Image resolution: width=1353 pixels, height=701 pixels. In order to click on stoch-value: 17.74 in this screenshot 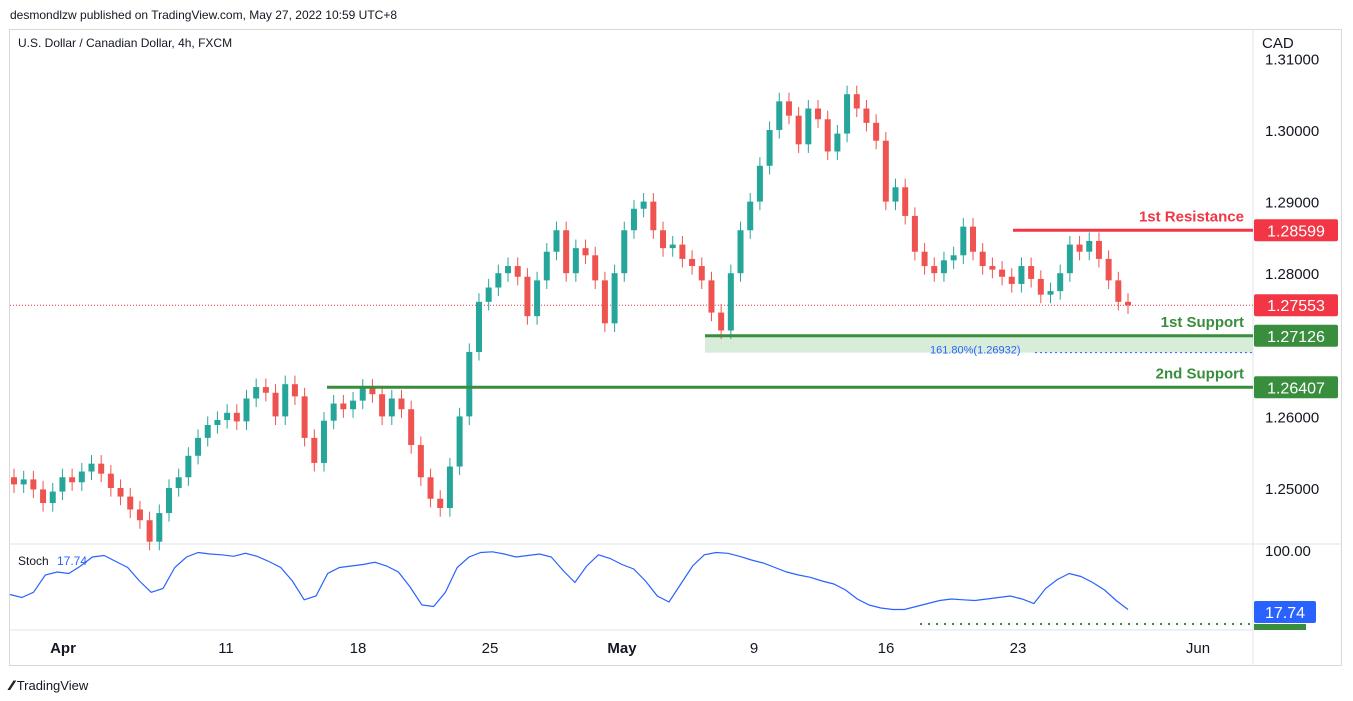, I will do `click(72, 561)`.